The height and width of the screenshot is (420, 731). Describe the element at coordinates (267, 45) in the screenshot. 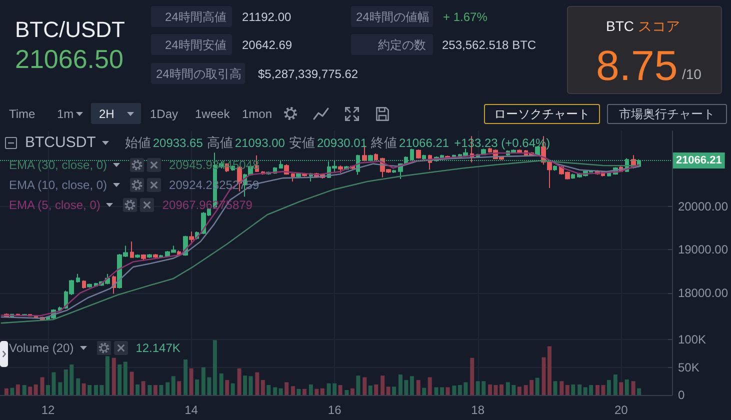

I see `text: 20642.69` at that location.